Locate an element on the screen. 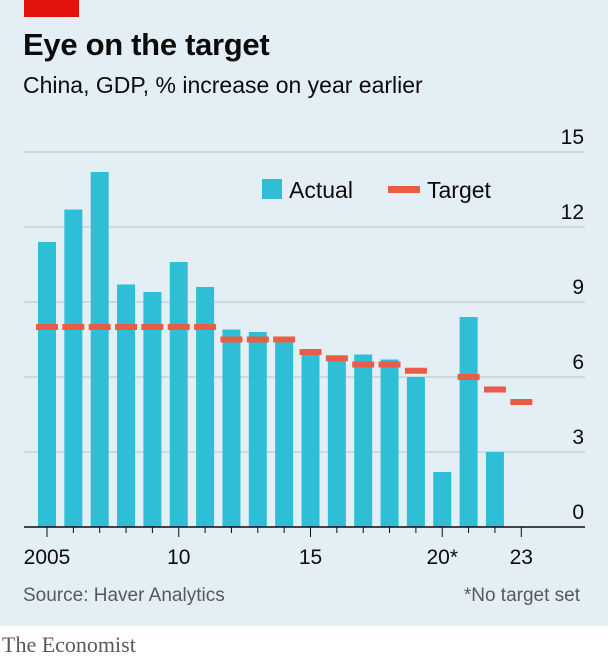 The width and height of the screenshot is (608, 662). target-marker-2010 is located at coordinates (178, 327).